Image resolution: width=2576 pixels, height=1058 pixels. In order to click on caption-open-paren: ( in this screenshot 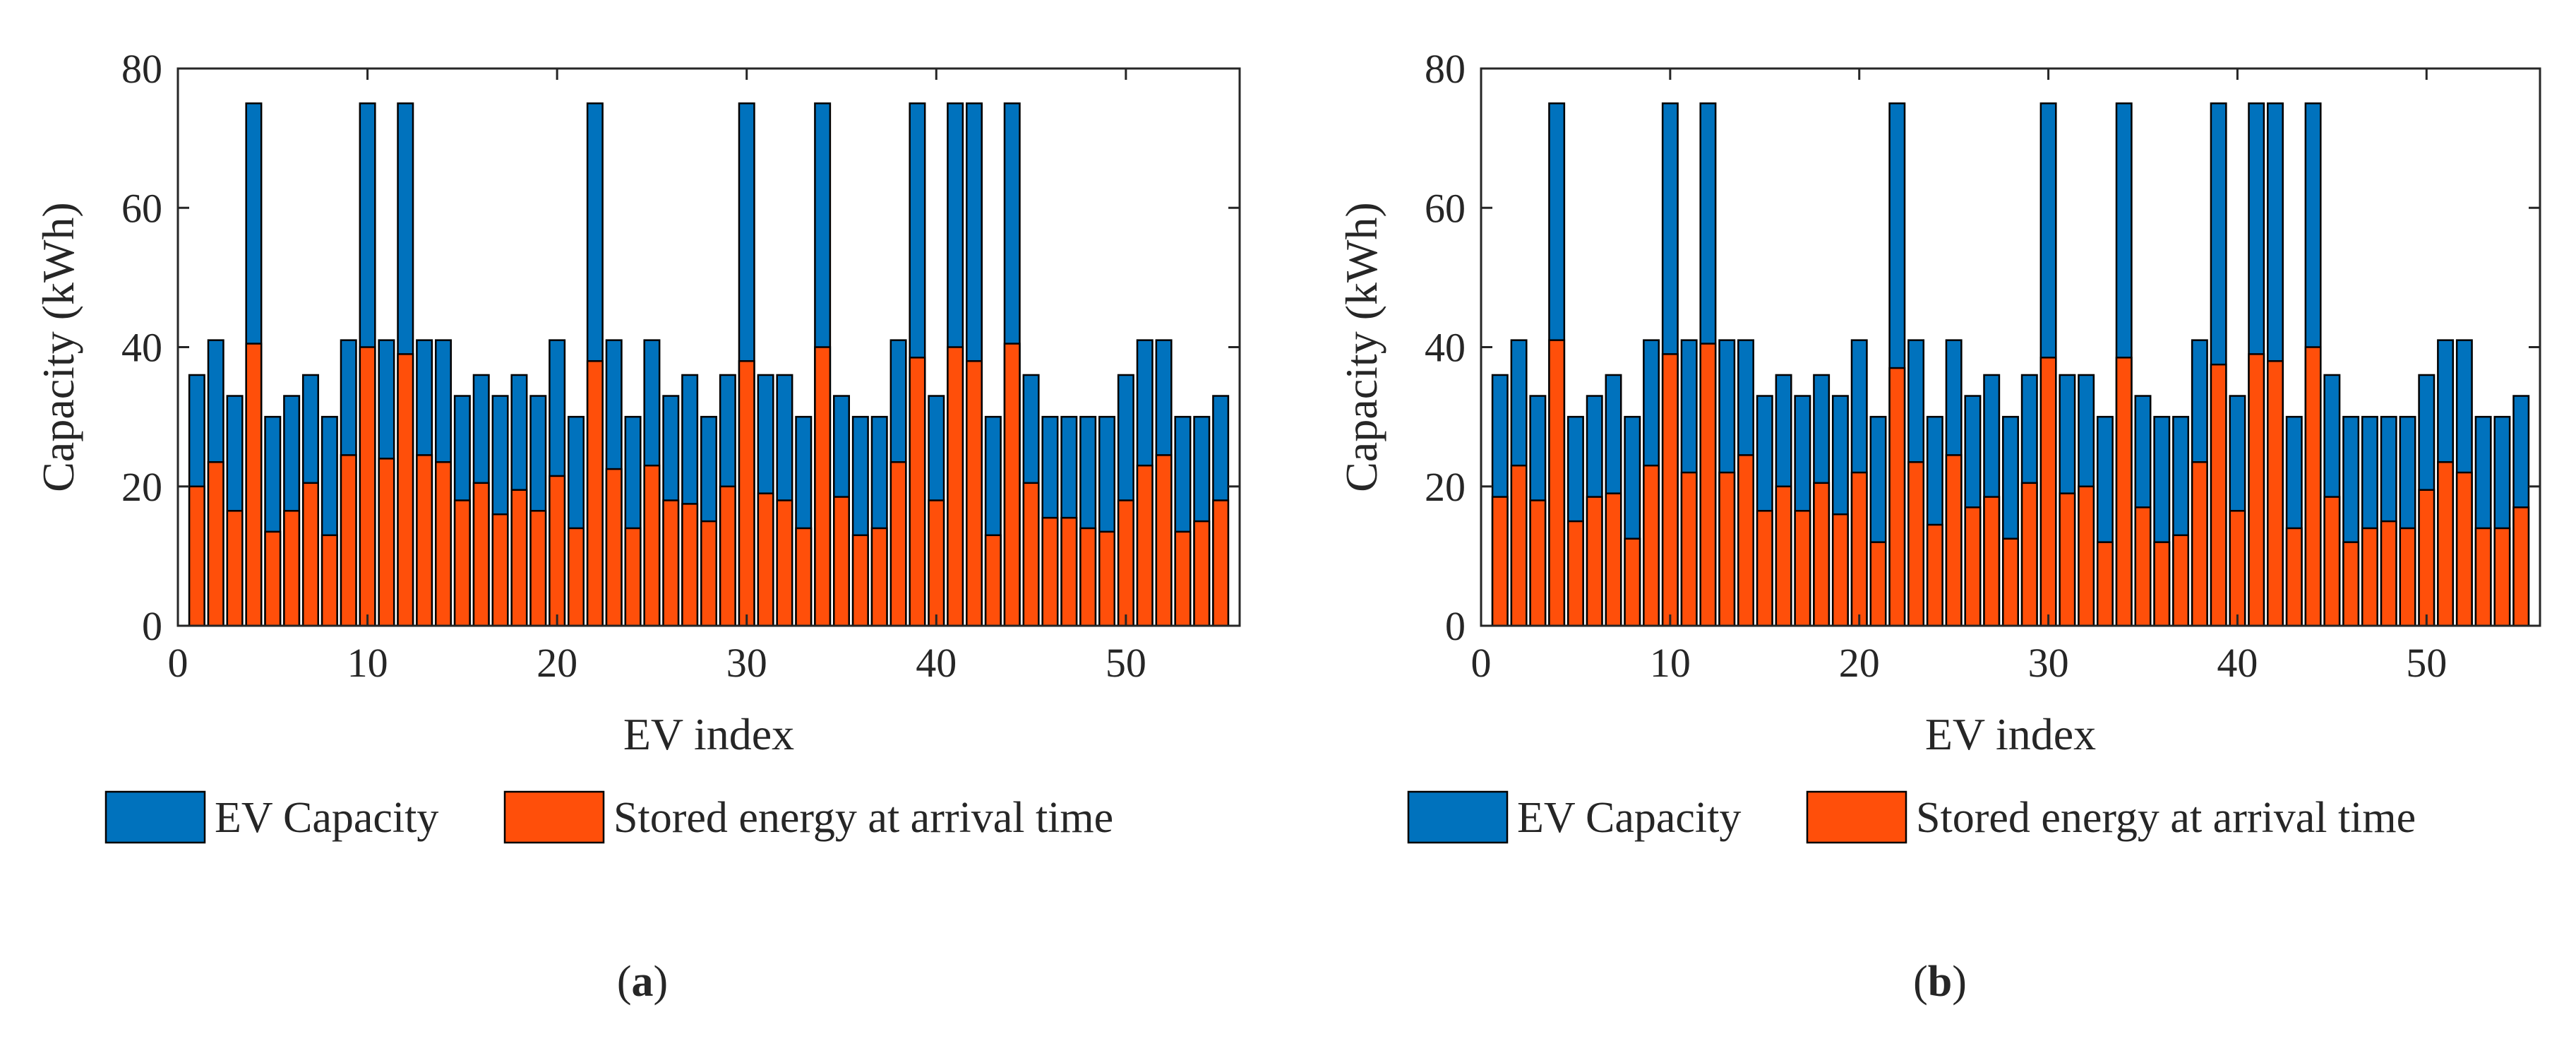, I will do `click(624, 982)`.